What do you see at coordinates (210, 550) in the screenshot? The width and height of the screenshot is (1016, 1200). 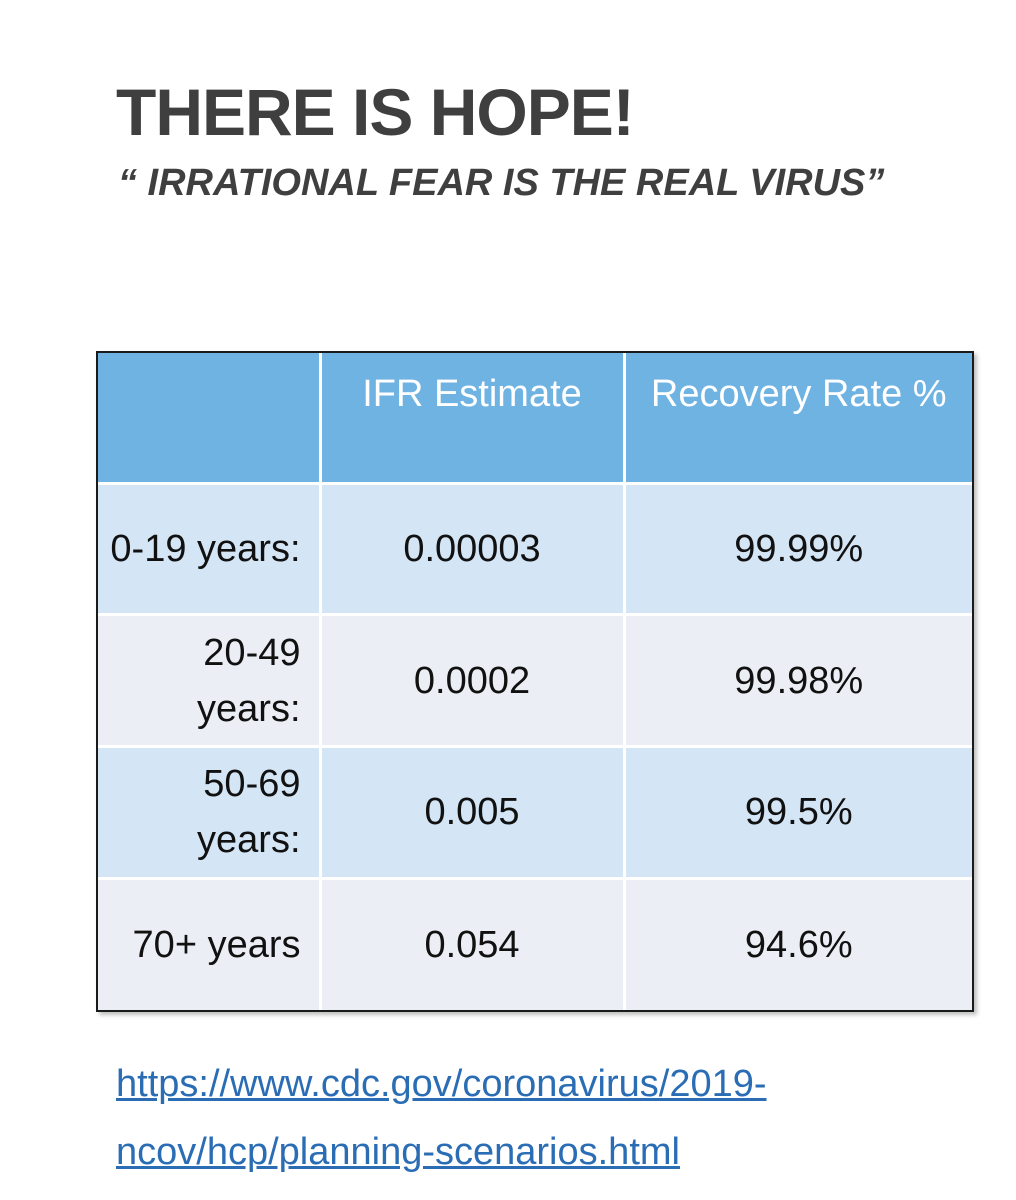 I see `age-group-cell: 0-19 years:` at bounding box center [210, 550].